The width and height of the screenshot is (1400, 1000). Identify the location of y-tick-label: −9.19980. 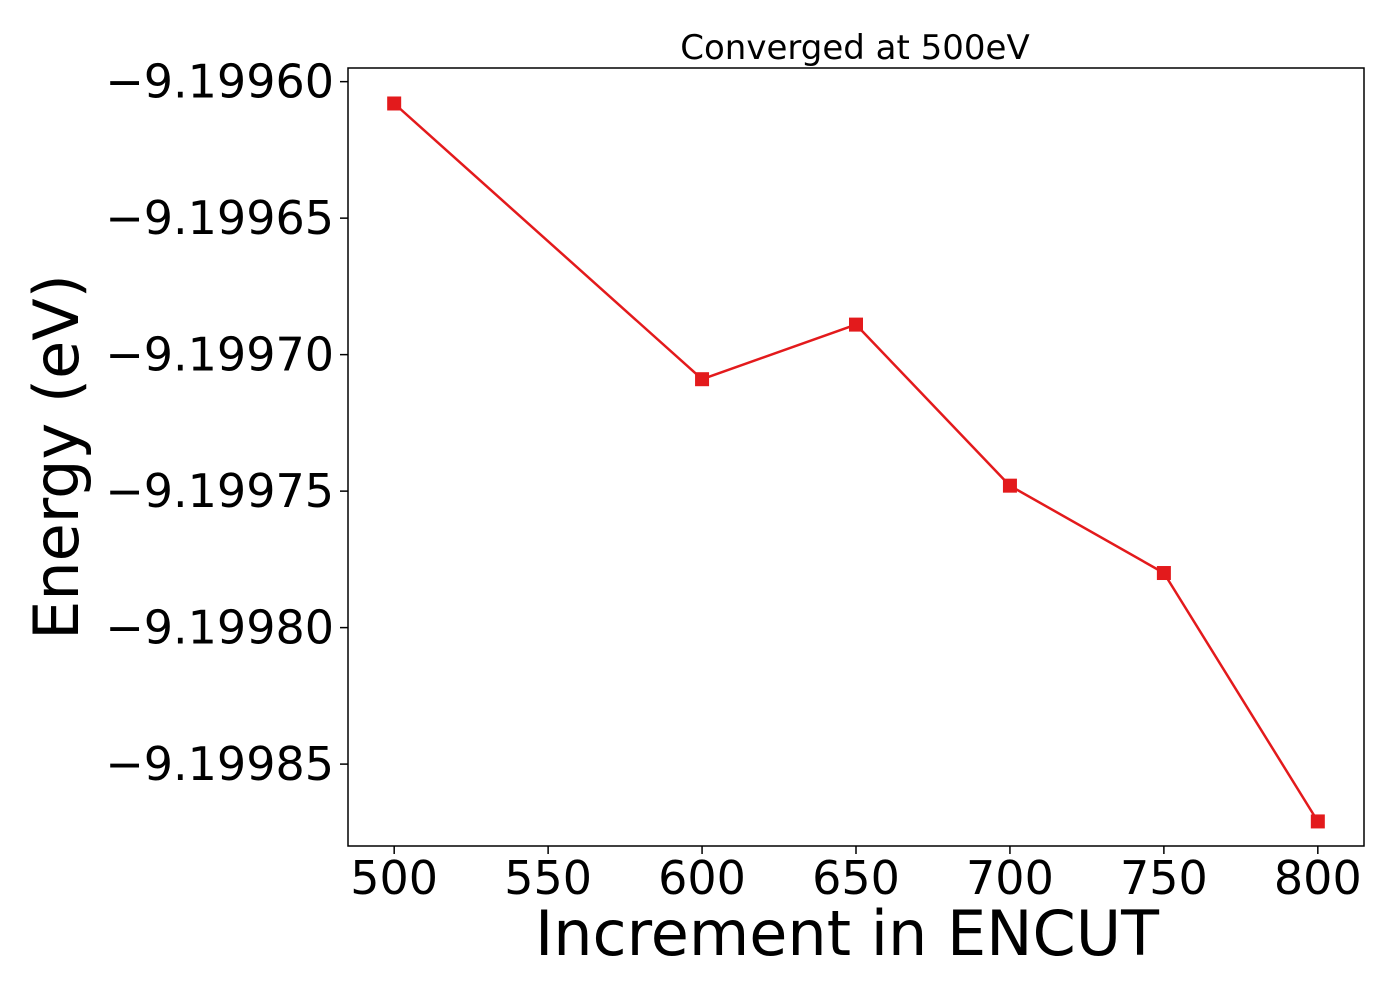
(219, 628).